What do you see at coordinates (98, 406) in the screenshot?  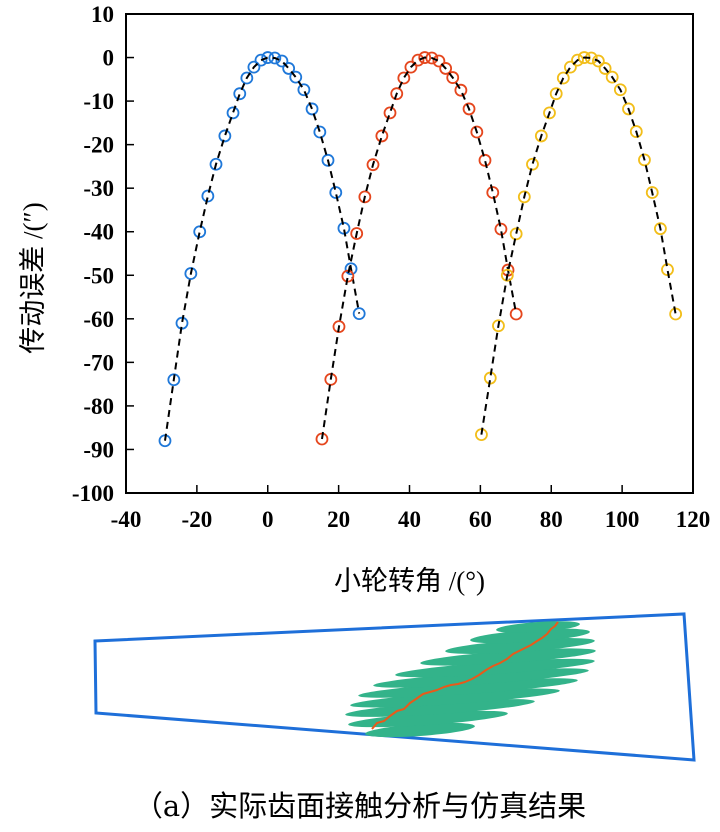 I see `y-tick-label: -80` at bounding box center [98, 406].